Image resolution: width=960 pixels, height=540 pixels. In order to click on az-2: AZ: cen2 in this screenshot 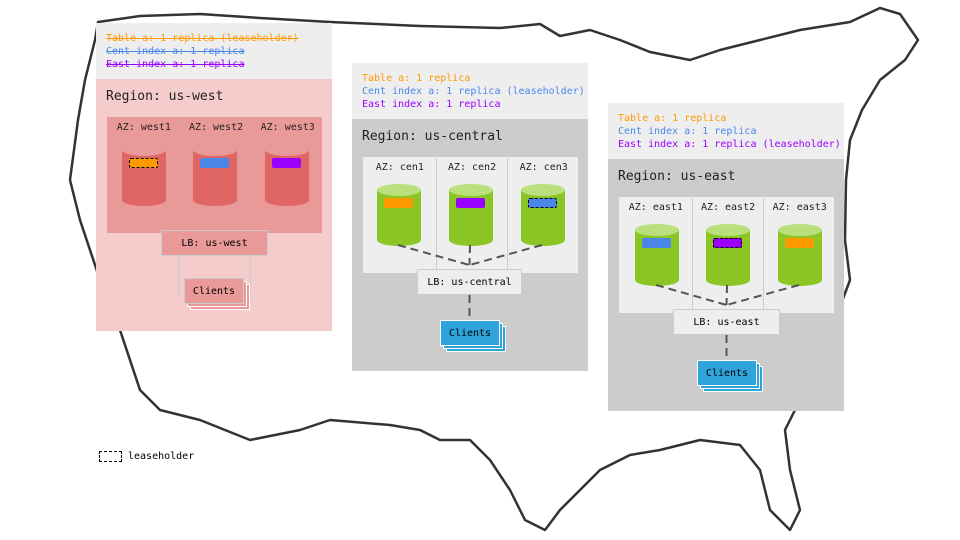, I will do `click(471, 215)`.